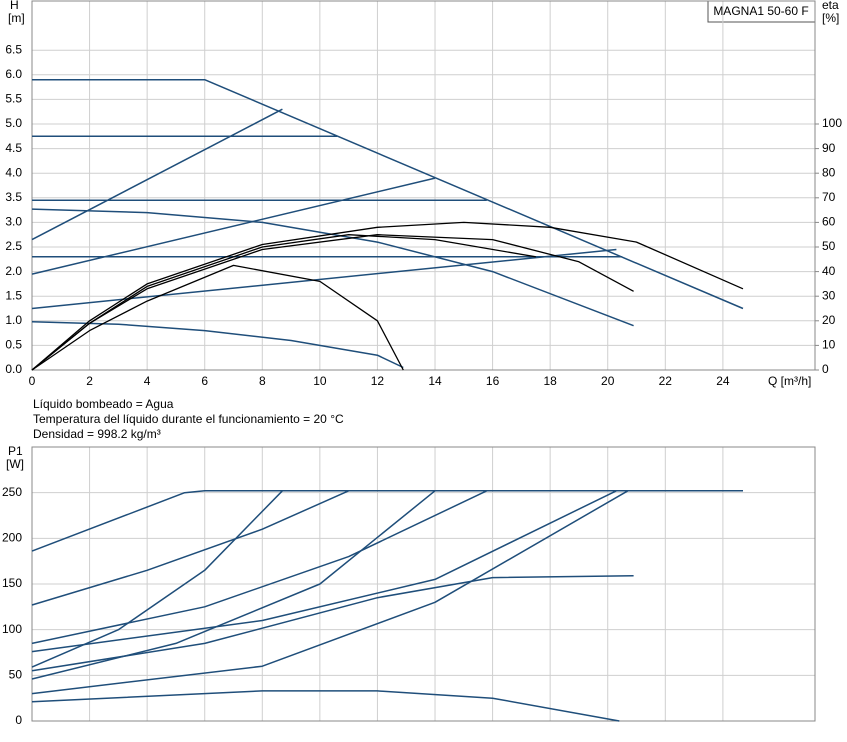 The image size is (847, 742). Describe the element at coordinates (378, 381) in the screenshot. I see `x-tick-label: 12` at that location.